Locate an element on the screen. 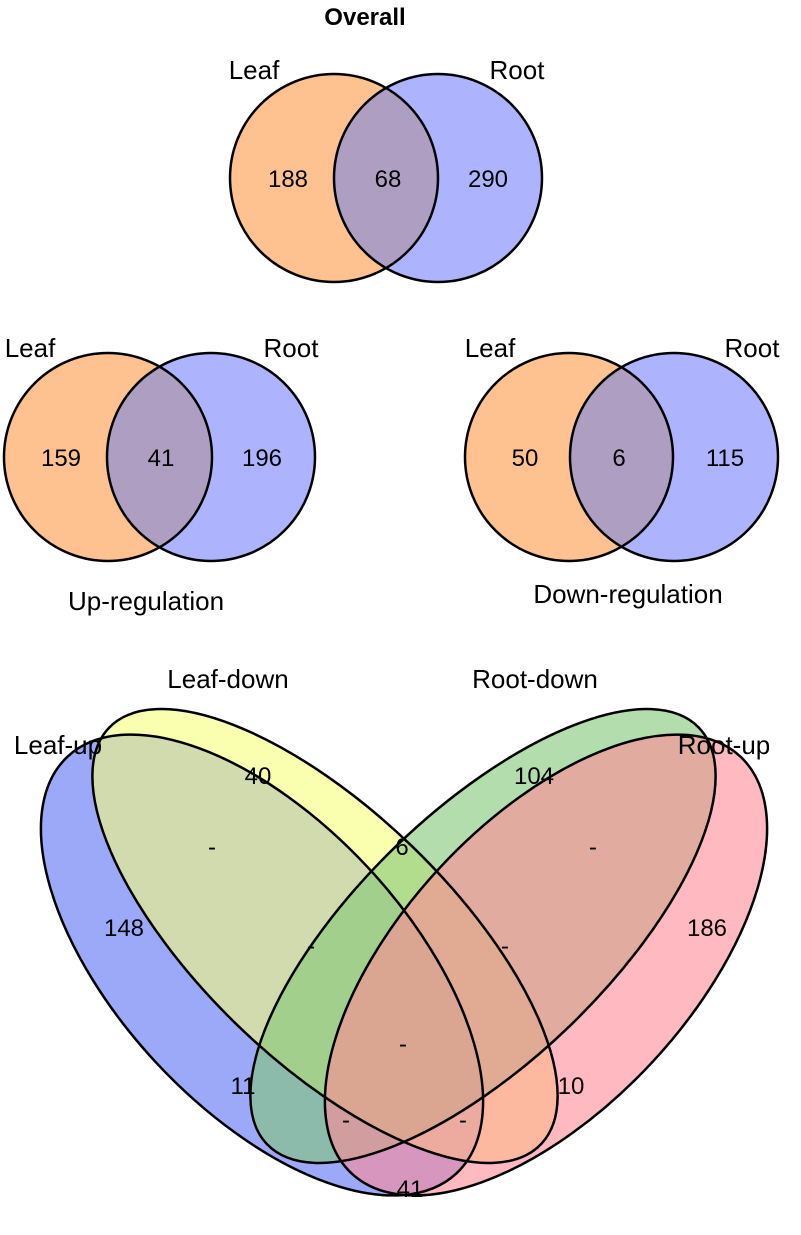 This screenshot has width=801, height=1235. region-leaf-up-leaf-down: - is located at coordinates (212, 847).